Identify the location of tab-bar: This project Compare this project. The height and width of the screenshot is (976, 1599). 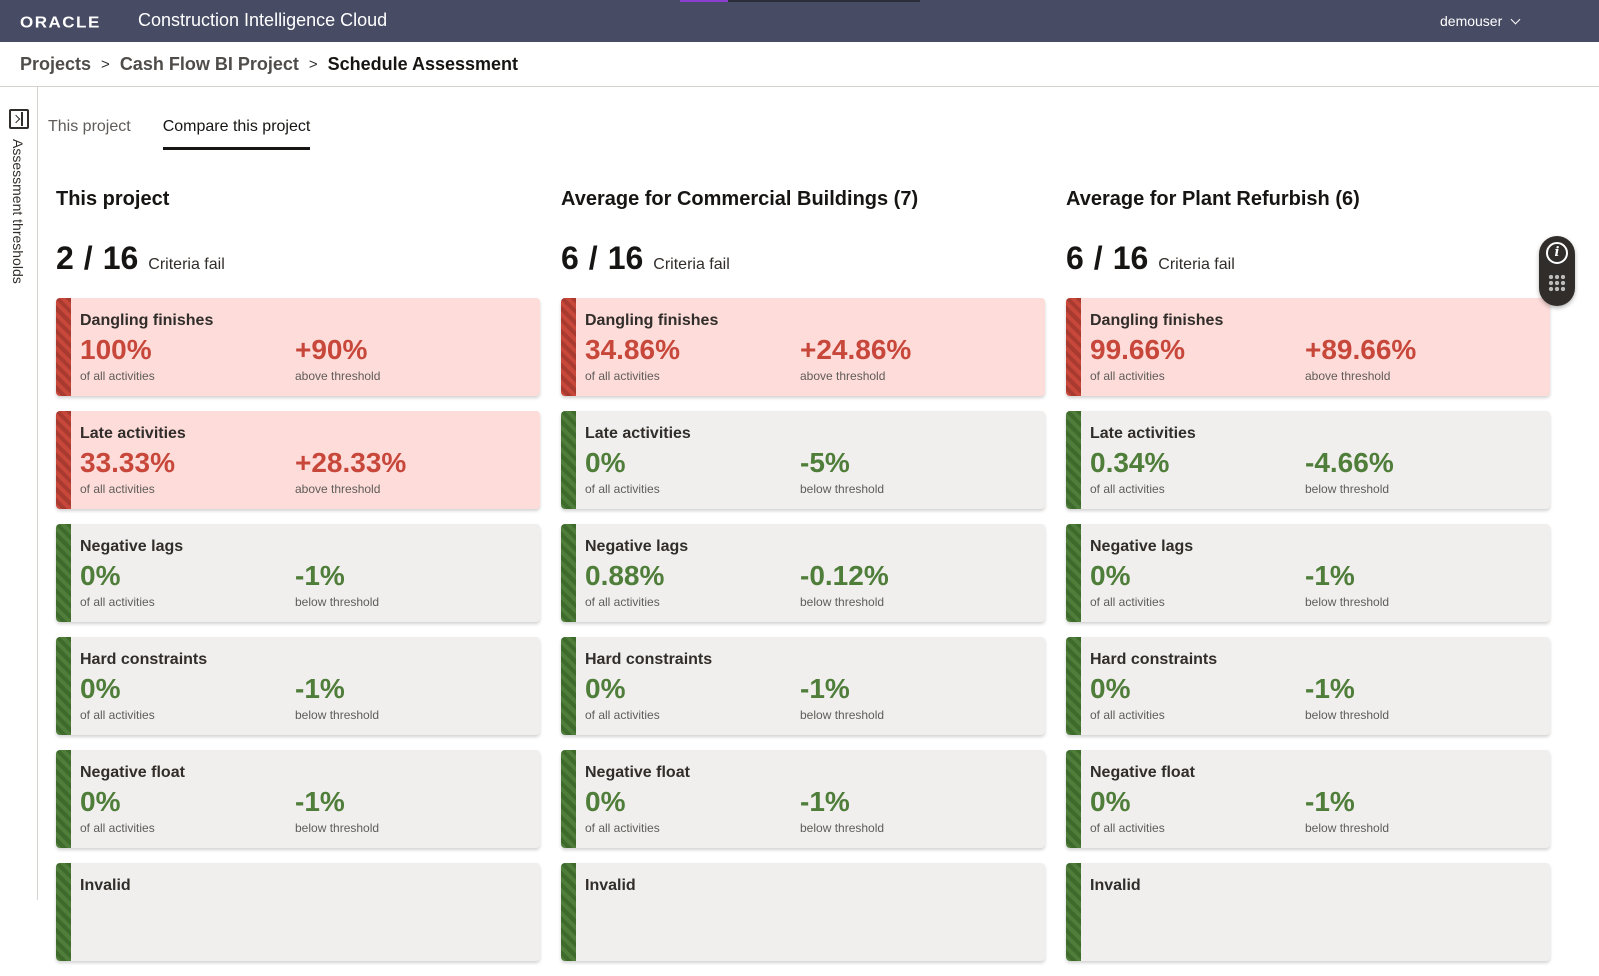
(179, 134).